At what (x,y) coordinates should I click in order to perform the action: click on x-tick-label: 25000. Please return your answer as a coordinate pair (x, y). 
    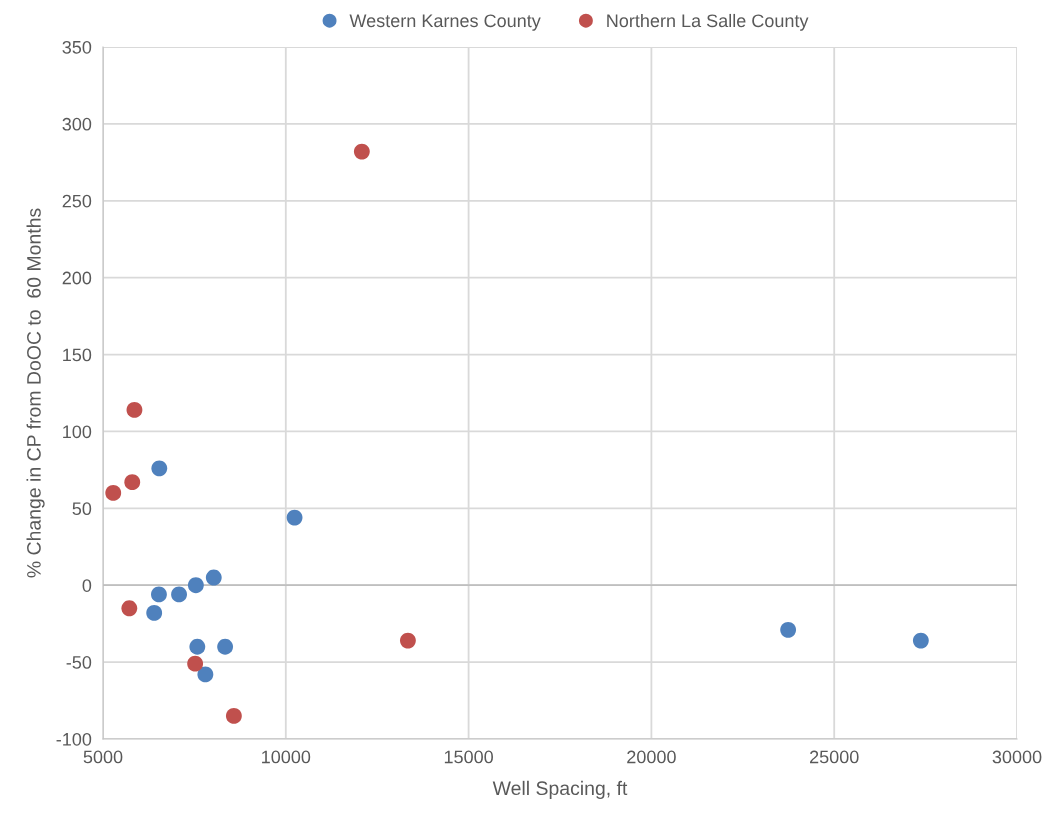
    Looking at the image, I should click on (834, 757).